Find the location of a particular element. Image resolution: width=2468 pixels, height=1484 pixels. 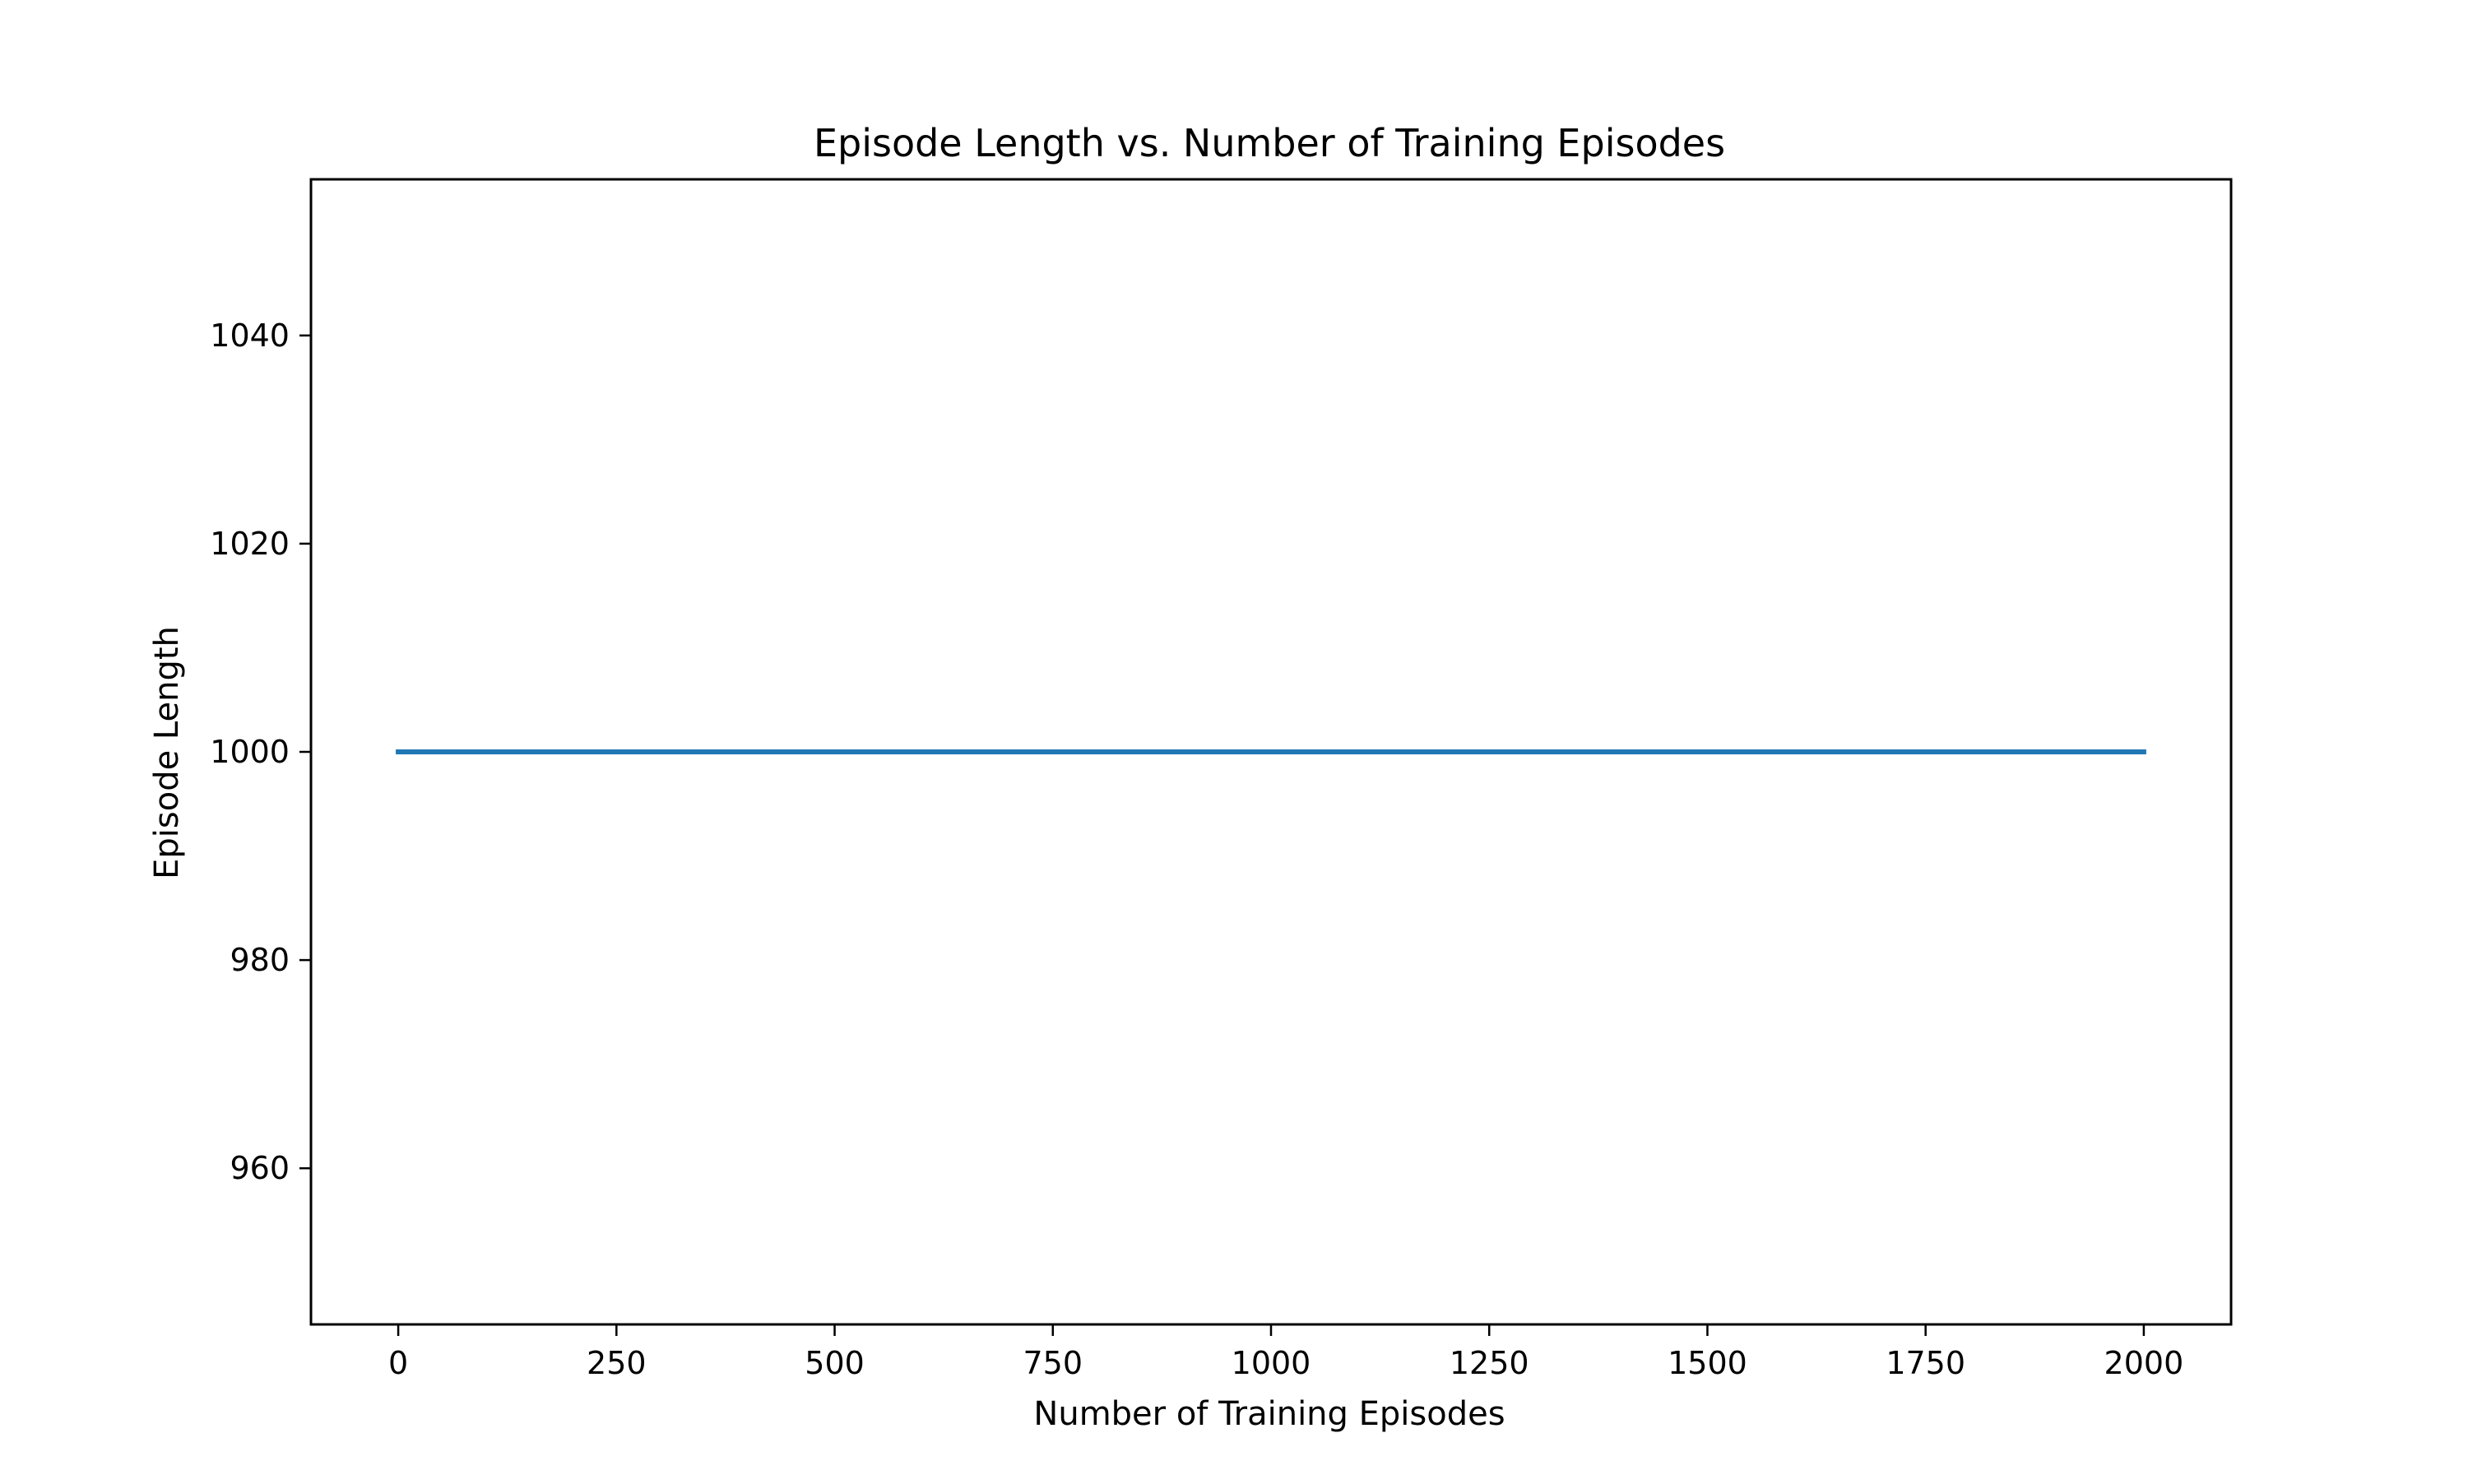

y-tick-label: 1040 is located at coordinates (250, 336).